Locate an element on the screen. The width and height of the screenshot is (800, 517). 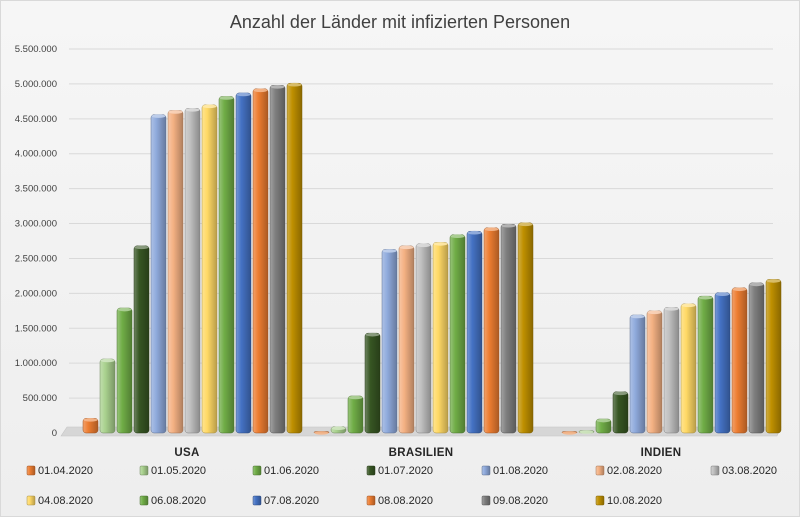
svg-text: 08.08.2020 is located at coordinates (405, 501).